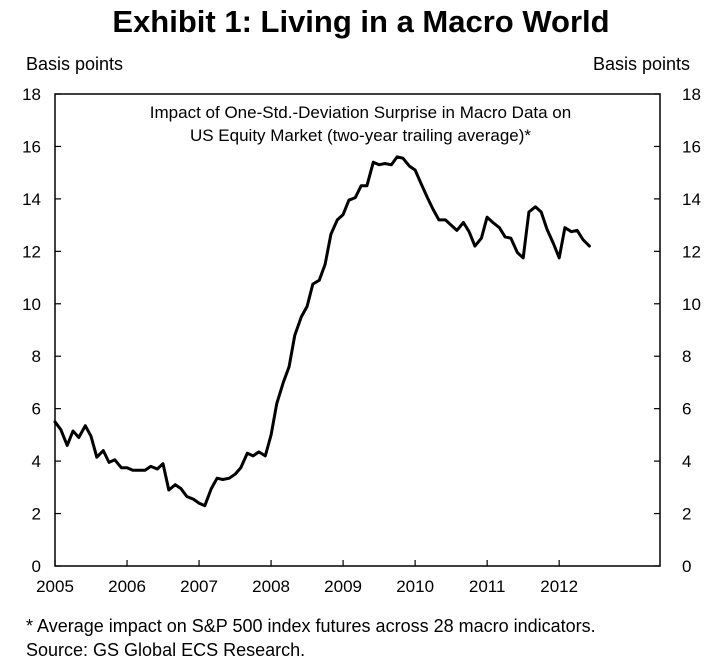 The width and height of the screenshot is (722, 670). I want to click on right-y-tick-label: 8, so click(686, 356).